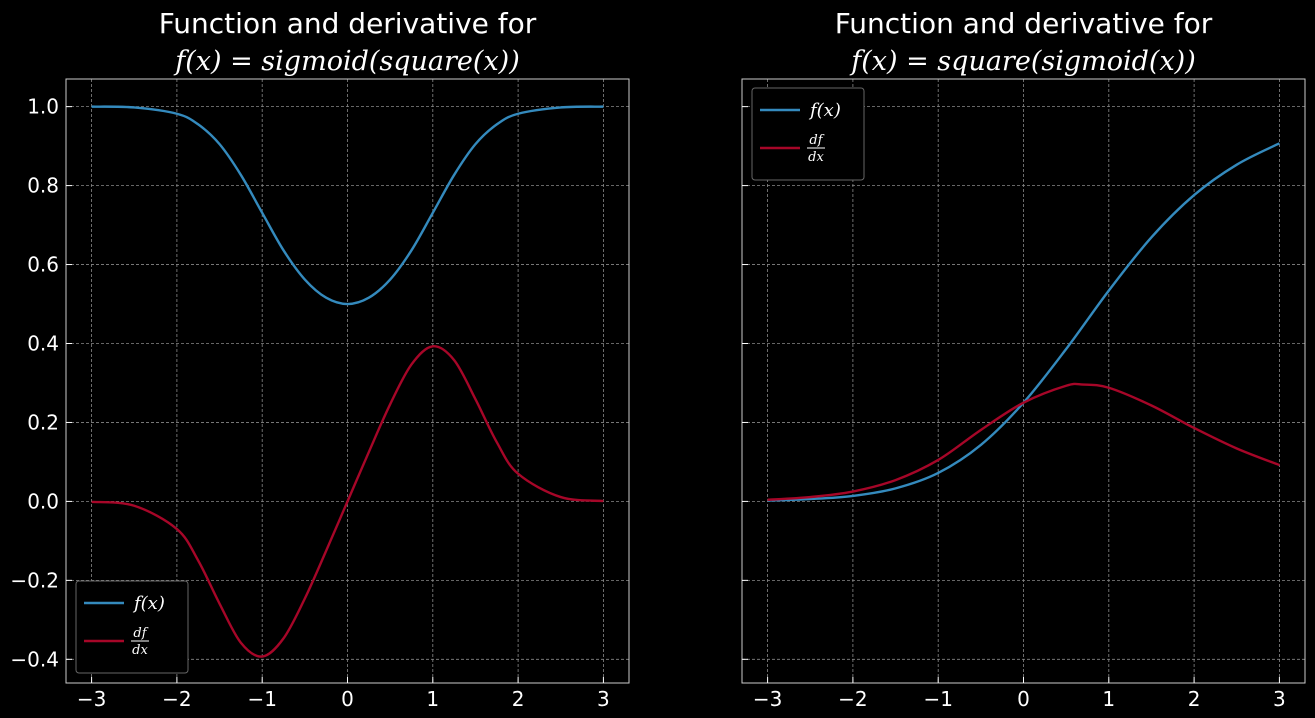  Describe the element at coordinates (43, 422) in the screenshot. I see `y-tick-label: 0.2` at that location.